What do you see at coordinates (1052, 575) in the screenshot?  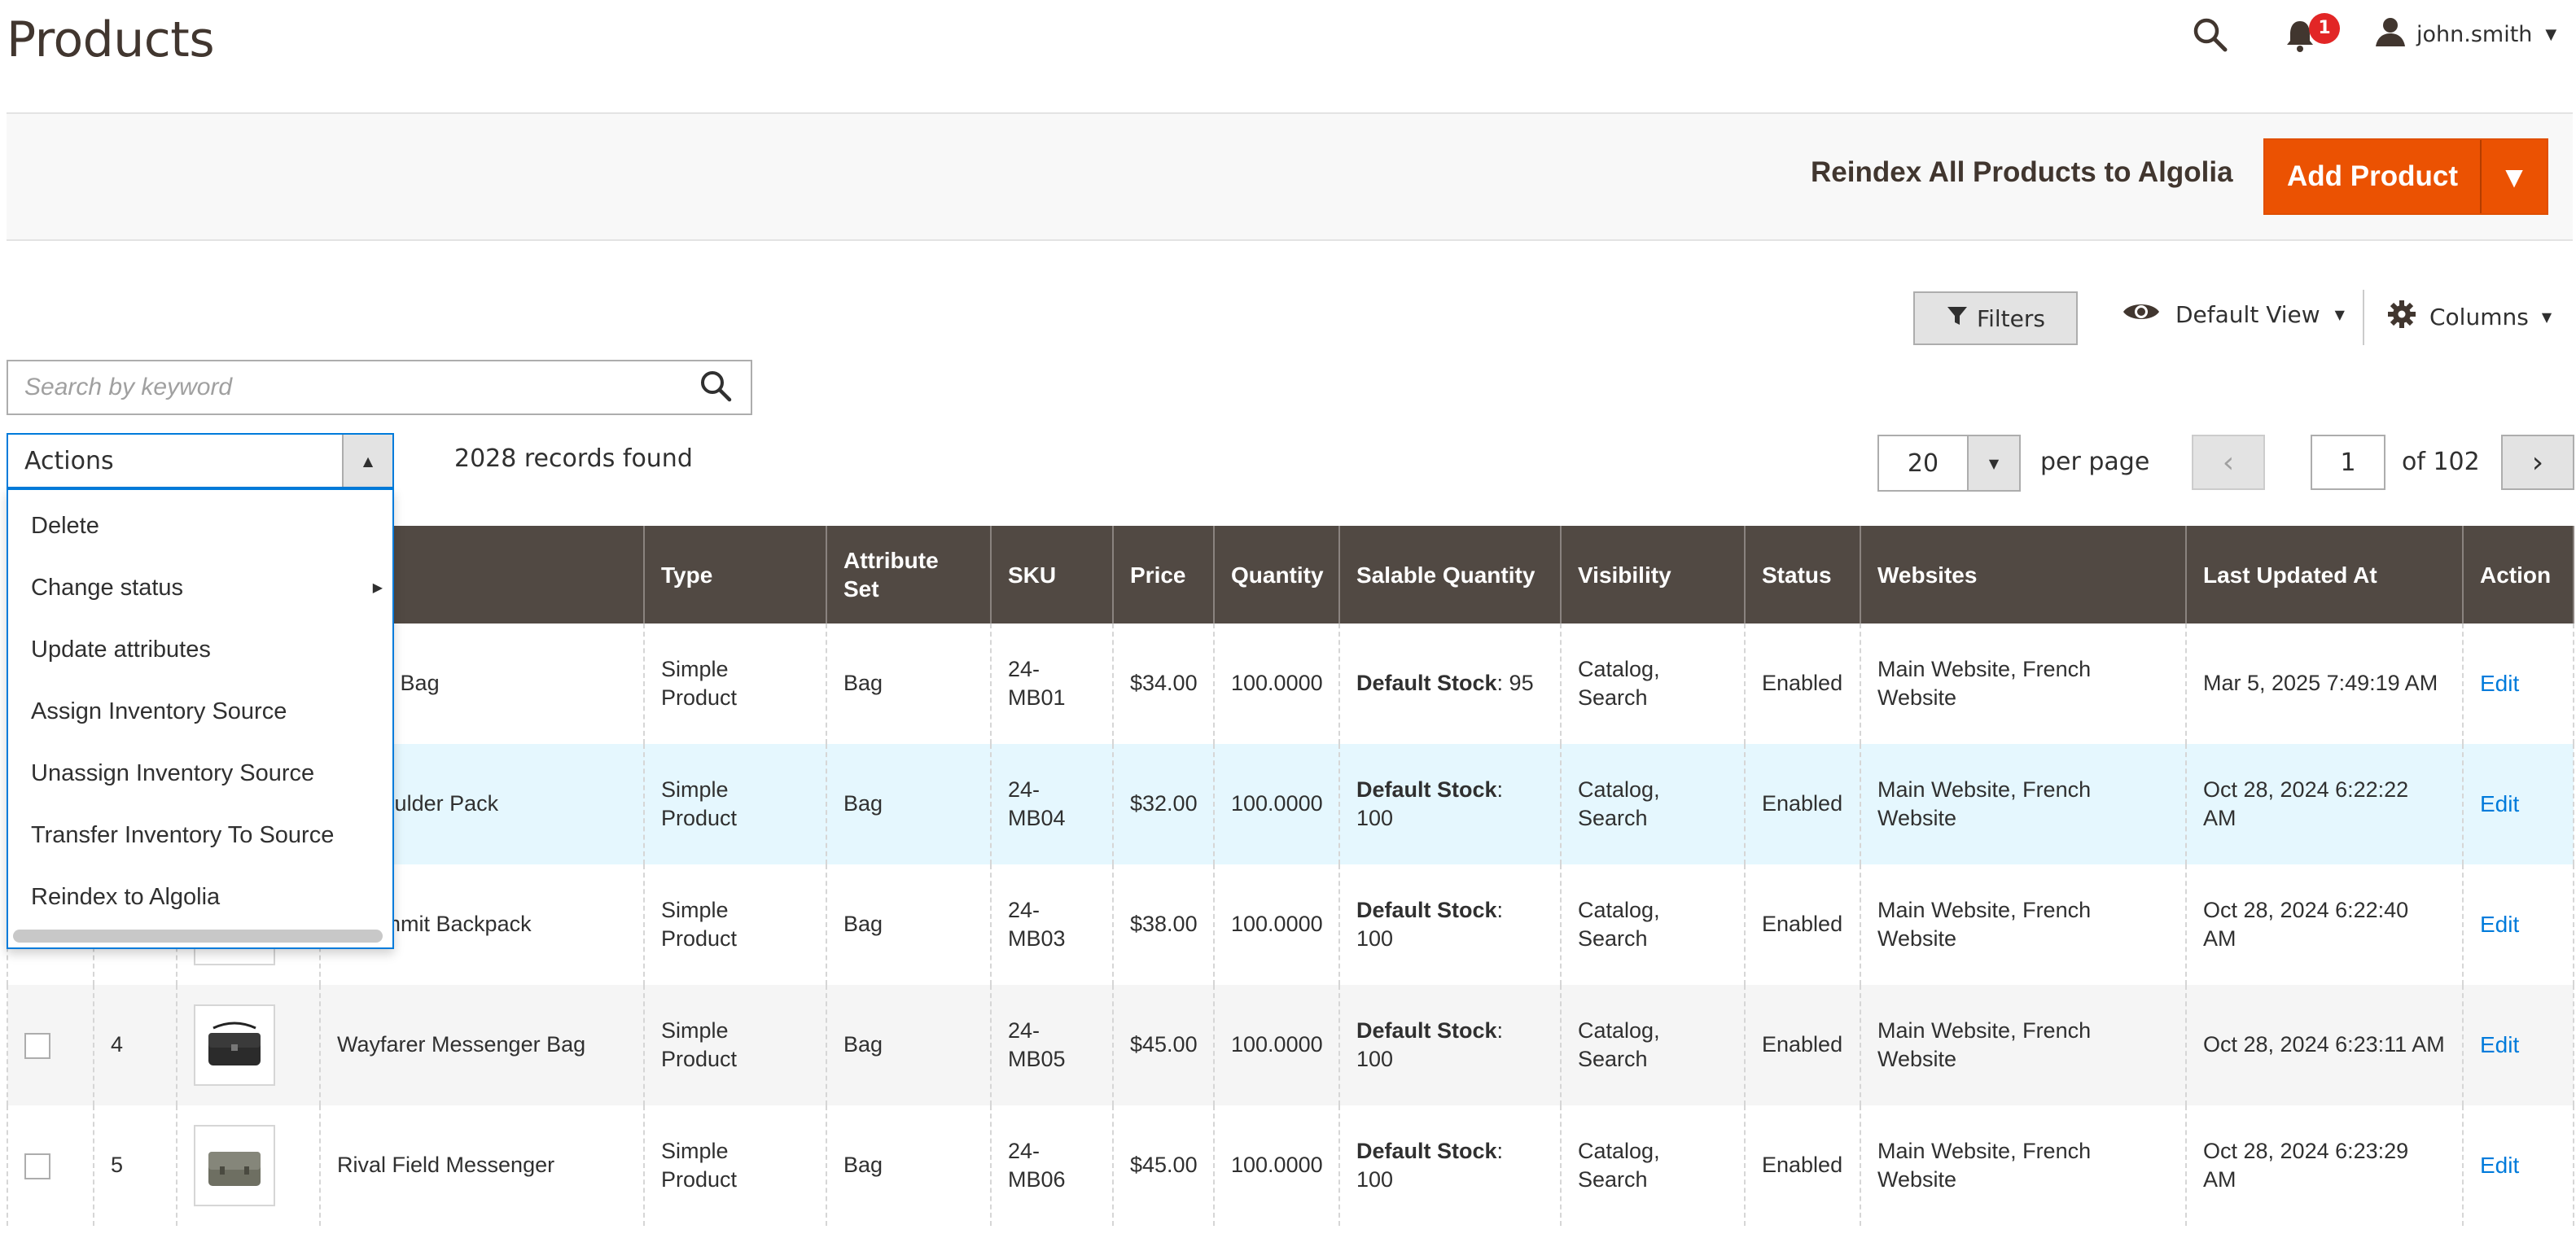 I see `col-sku: SKU` at bounding box center [1052, 575].